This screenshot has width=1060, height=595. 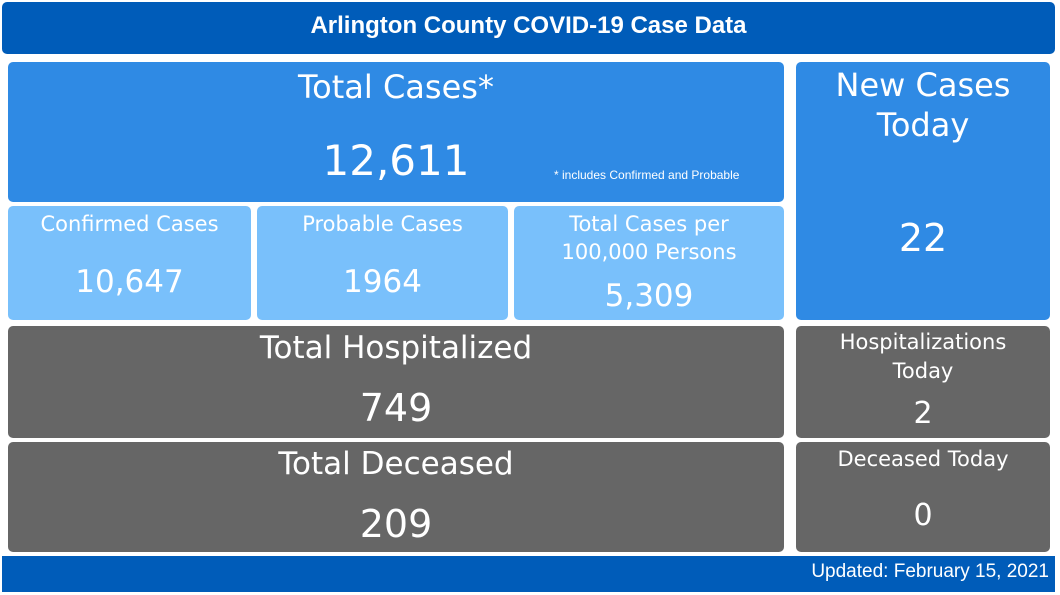 I want to click on hospitalized-value: 749, so click(x=396, y=408).